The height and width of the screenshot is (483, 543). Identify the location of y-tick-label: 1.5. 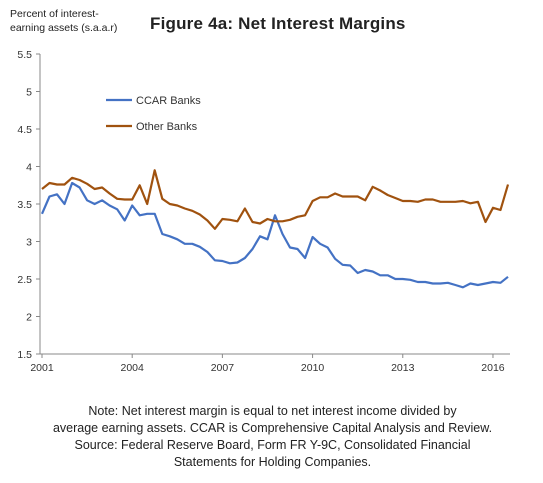
(24, 355).